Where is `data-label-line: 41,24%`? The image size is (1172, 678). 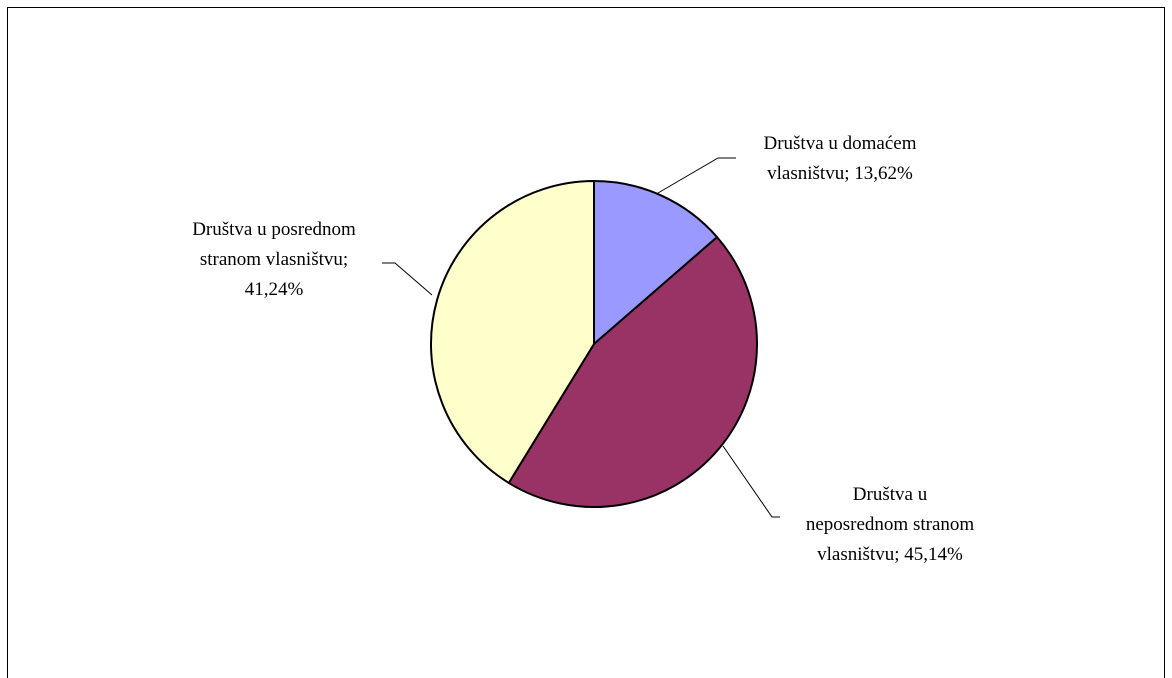 data-label-line: 41,24% is located at coordinates (274, 289).